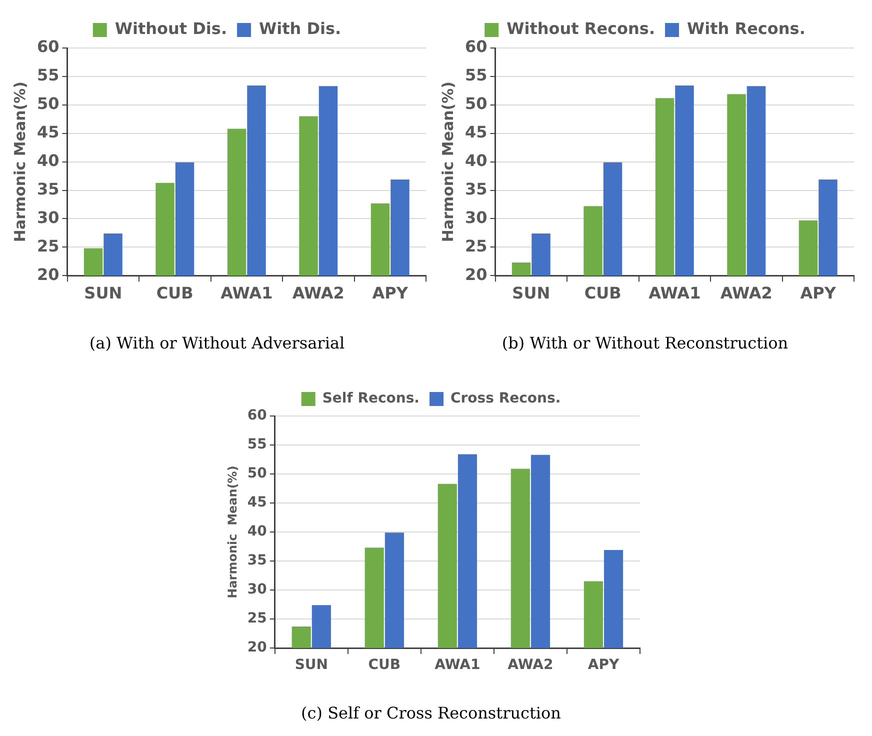 The width and height of the screenshot is (872, 736). I want to click on text: (b) With or Without Reconstruction, so click(645, 343).